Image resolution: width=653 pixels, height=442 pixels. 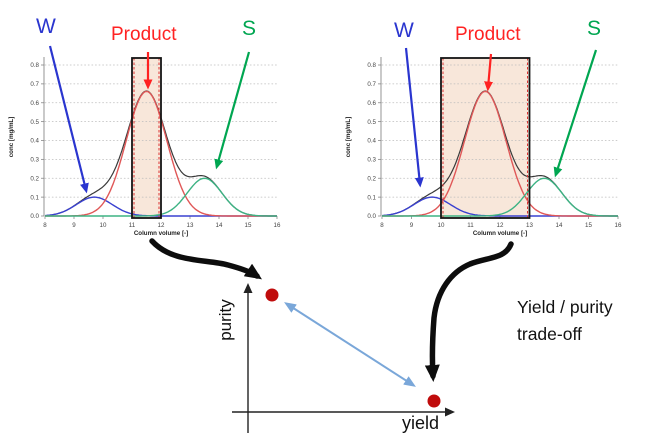 What do you see at coordinates (205, 259) in the screenshot?
I see `flow-arrow-narrow-to-point` at bounding box center [205, 259].